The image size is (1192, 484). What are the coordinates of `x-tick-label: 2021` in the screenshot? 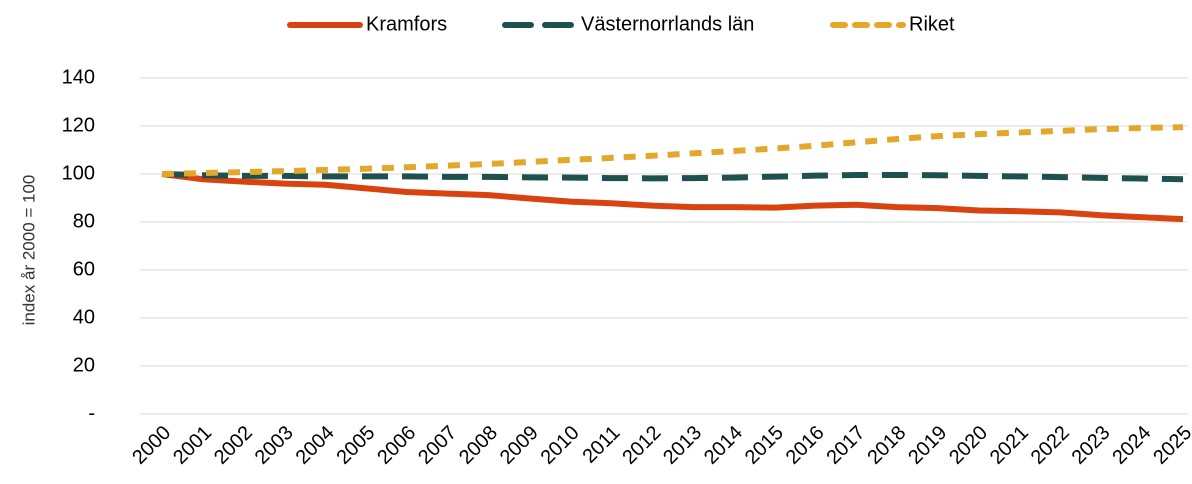 It's located at (1009, 445).